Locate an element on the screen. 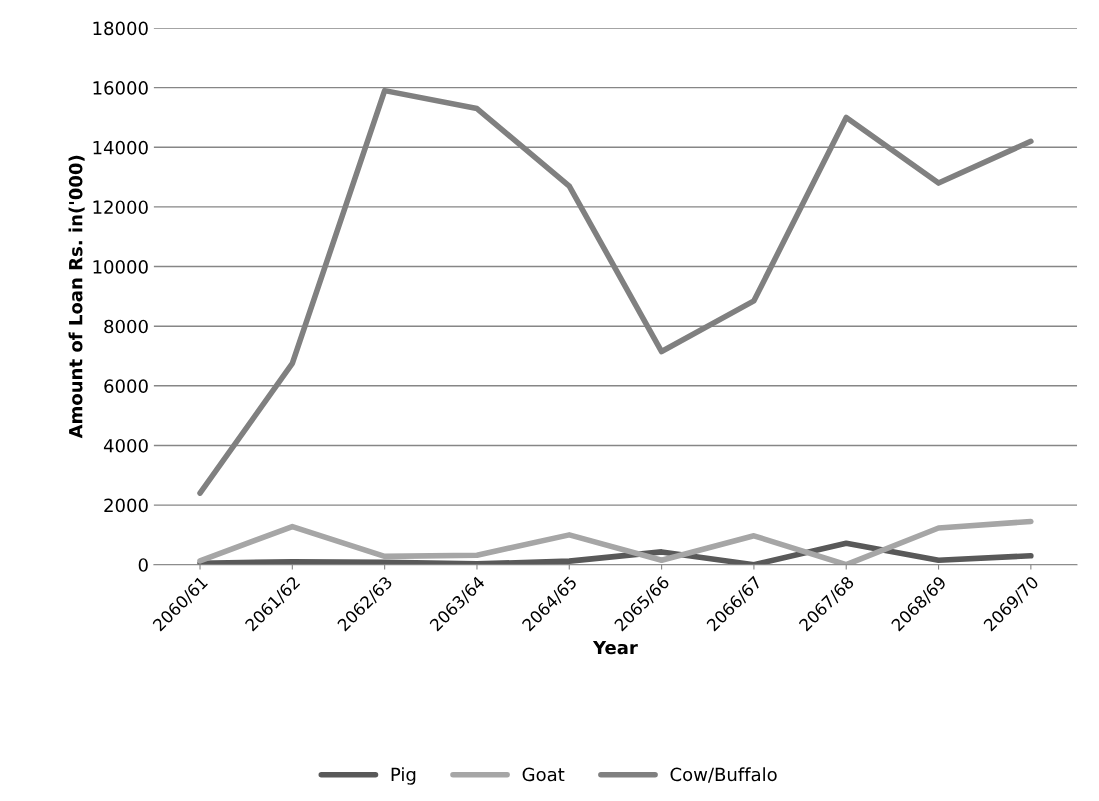  y-tick-label: 0 is located at coordinates (143, 565).